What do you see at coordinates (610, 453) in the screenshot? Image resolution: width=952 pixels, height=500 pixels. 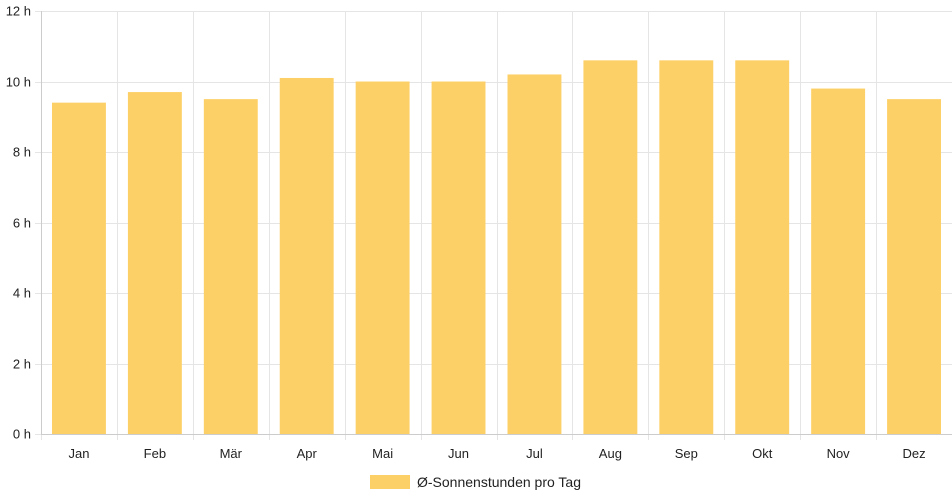 I see `x-tick-label: Aug` at bounding box center [610, 453].